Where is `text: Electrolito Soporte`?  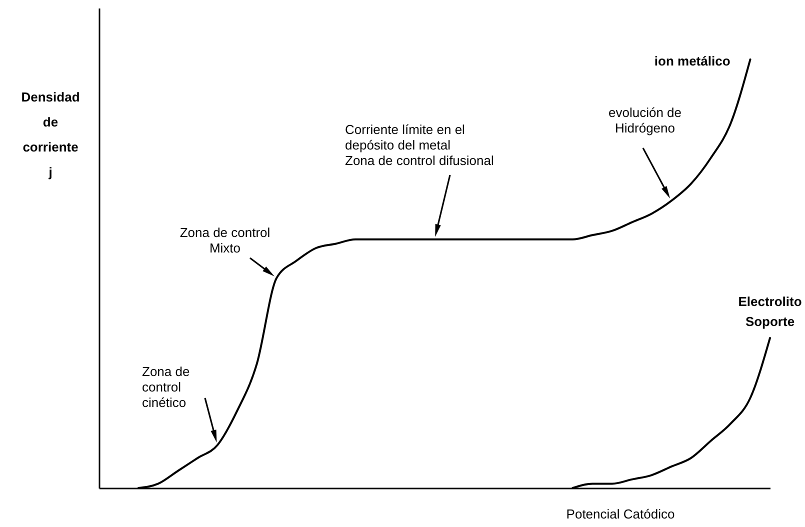
text: Electrolito Soporte is located at coordinates (770, 311).